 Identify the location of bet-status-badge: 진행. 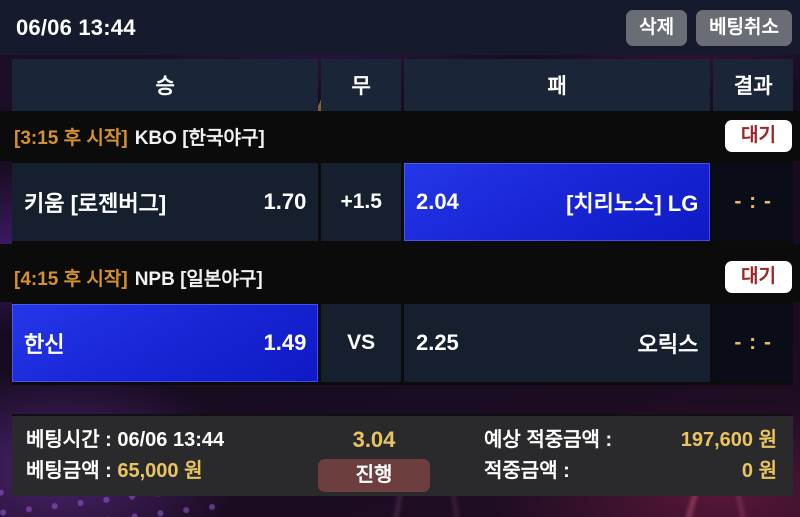
(374, 475).